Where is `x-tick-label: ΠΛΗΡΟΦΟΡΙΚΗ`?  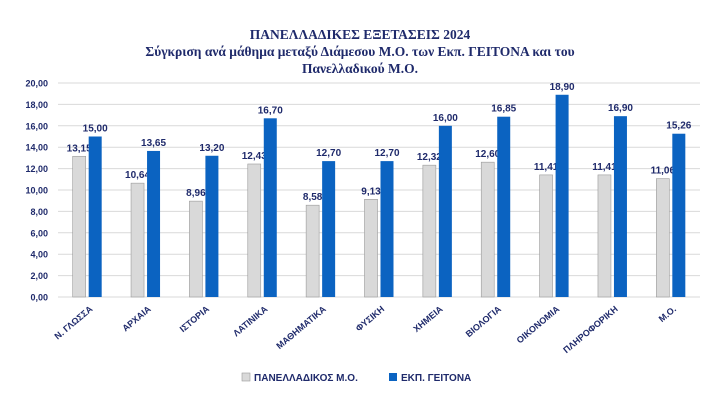
x-tick-label: ΠΛΗΡΟΦΟΡΙΚΗ is located at coordinates (590, 329).